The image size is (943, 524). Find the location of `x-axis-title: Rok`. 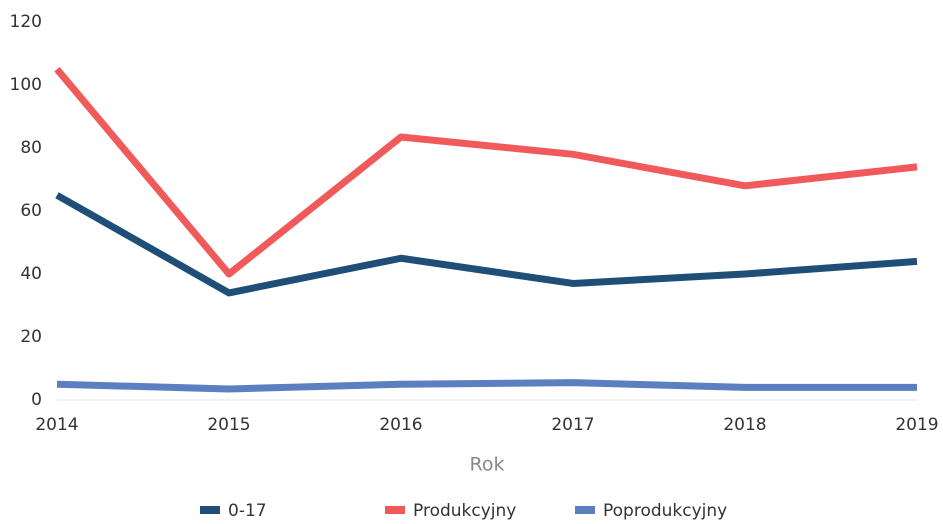

x-axis-title: Rok is located at coordinates (487, 465).